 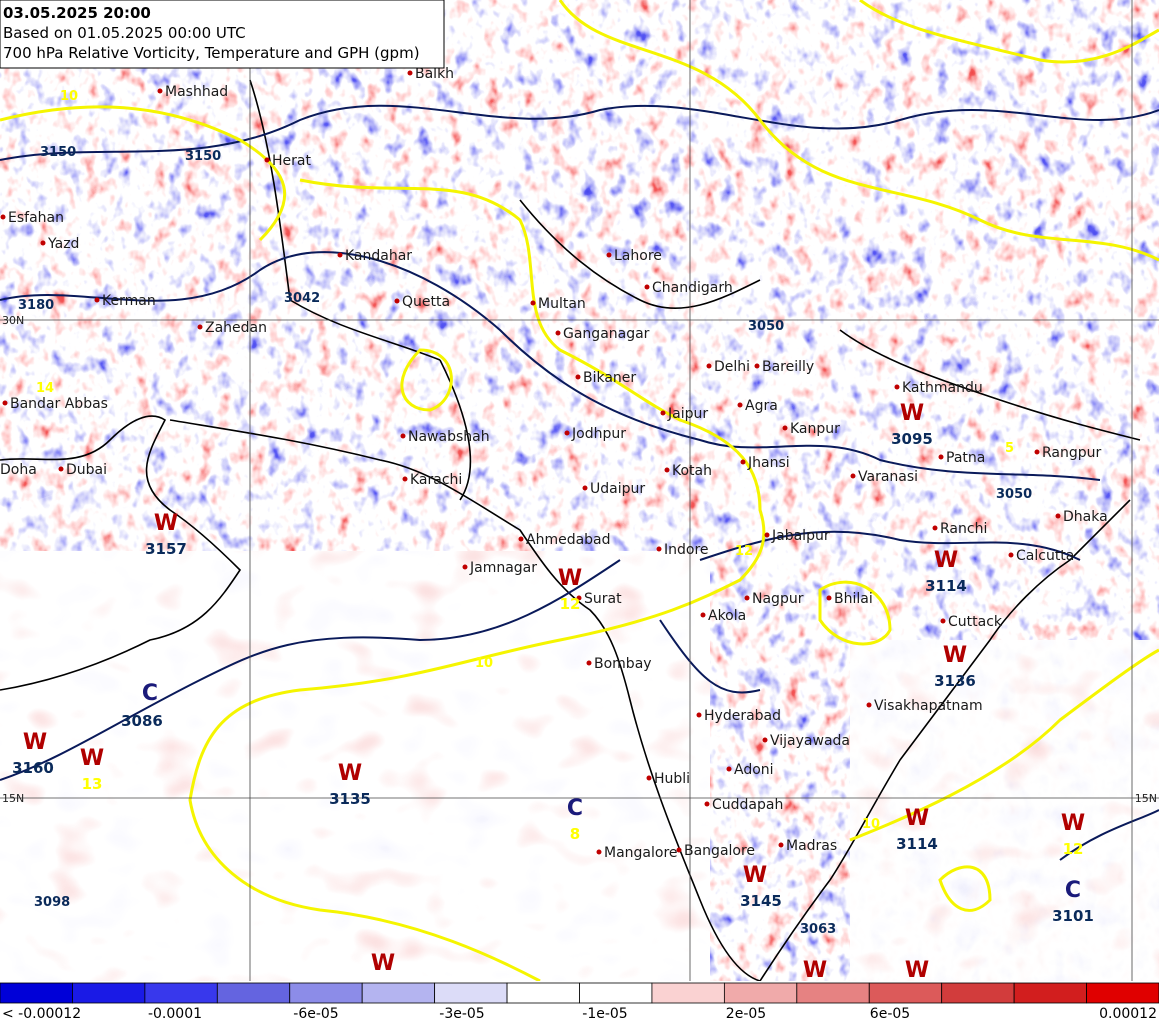 I want to click on system-value: 8, so click(x=575, y=834).